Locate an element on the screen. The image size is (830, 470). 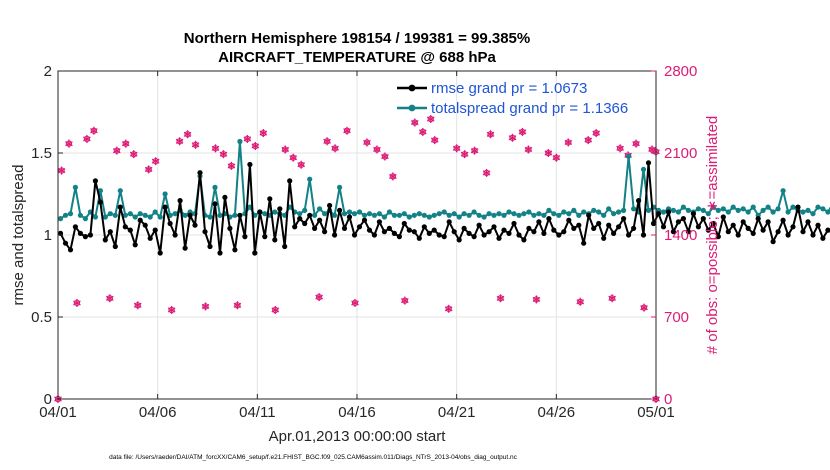
legend-rmse-label: rmse grand pr = 1.0673 is located at coordinates (509, 88).